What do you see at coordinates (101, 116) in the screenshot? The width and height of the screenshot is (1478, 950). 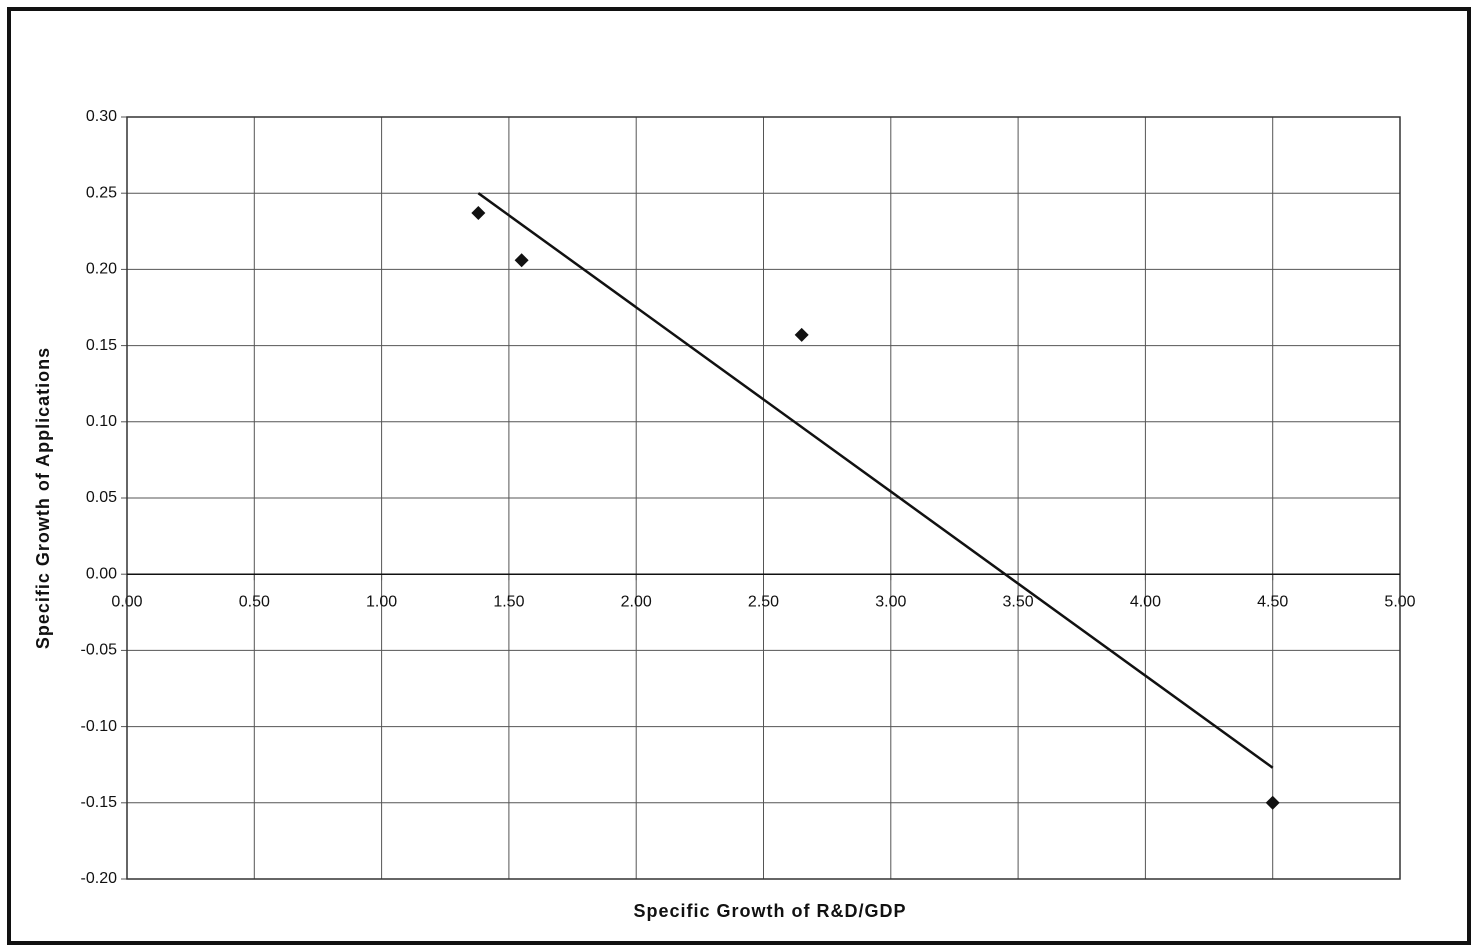 I see `y-tick-label: 0.30` at bounding box center [101, 116].